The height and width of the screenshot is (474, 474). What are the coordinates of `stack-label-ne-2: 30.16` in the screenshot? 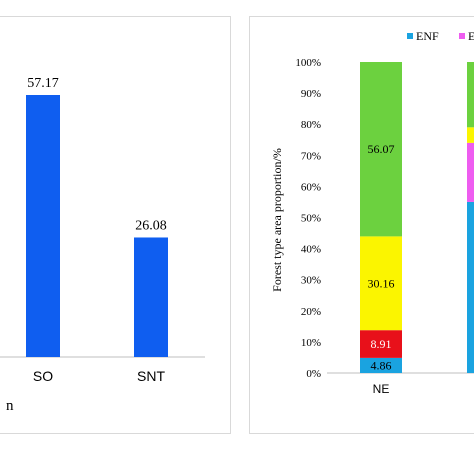 It's located at (381, 283).